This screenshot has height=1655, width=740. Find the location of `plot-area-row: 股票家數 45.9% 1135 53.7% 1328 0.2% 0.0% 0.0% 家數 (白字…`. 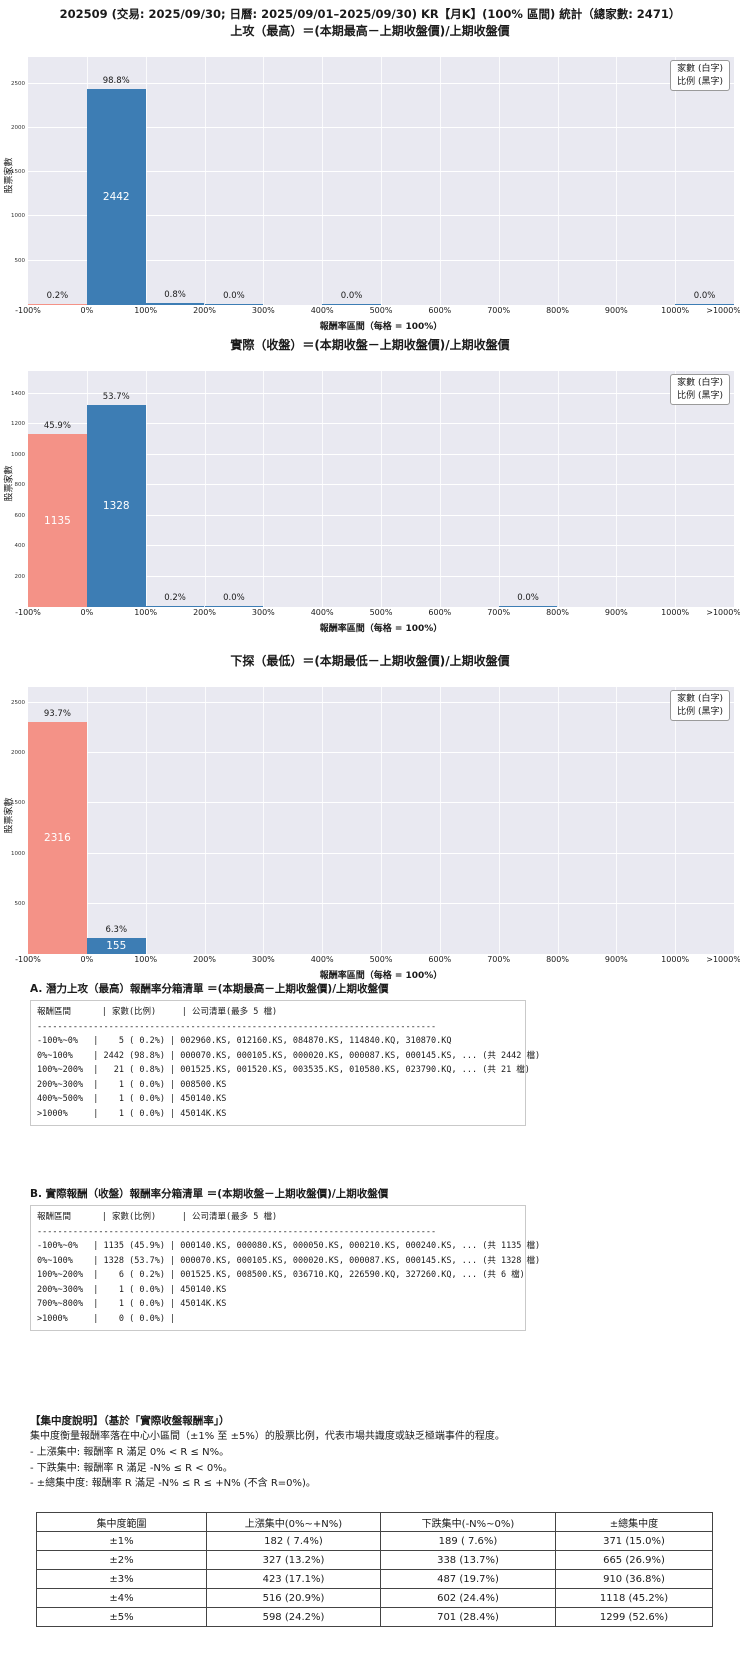

plot-area-row: 股票家數 45.9% 1135 53.7% 1328 0.2% 0.0% 0.0% 家數 (白字… is located at coordinates (370, 489).